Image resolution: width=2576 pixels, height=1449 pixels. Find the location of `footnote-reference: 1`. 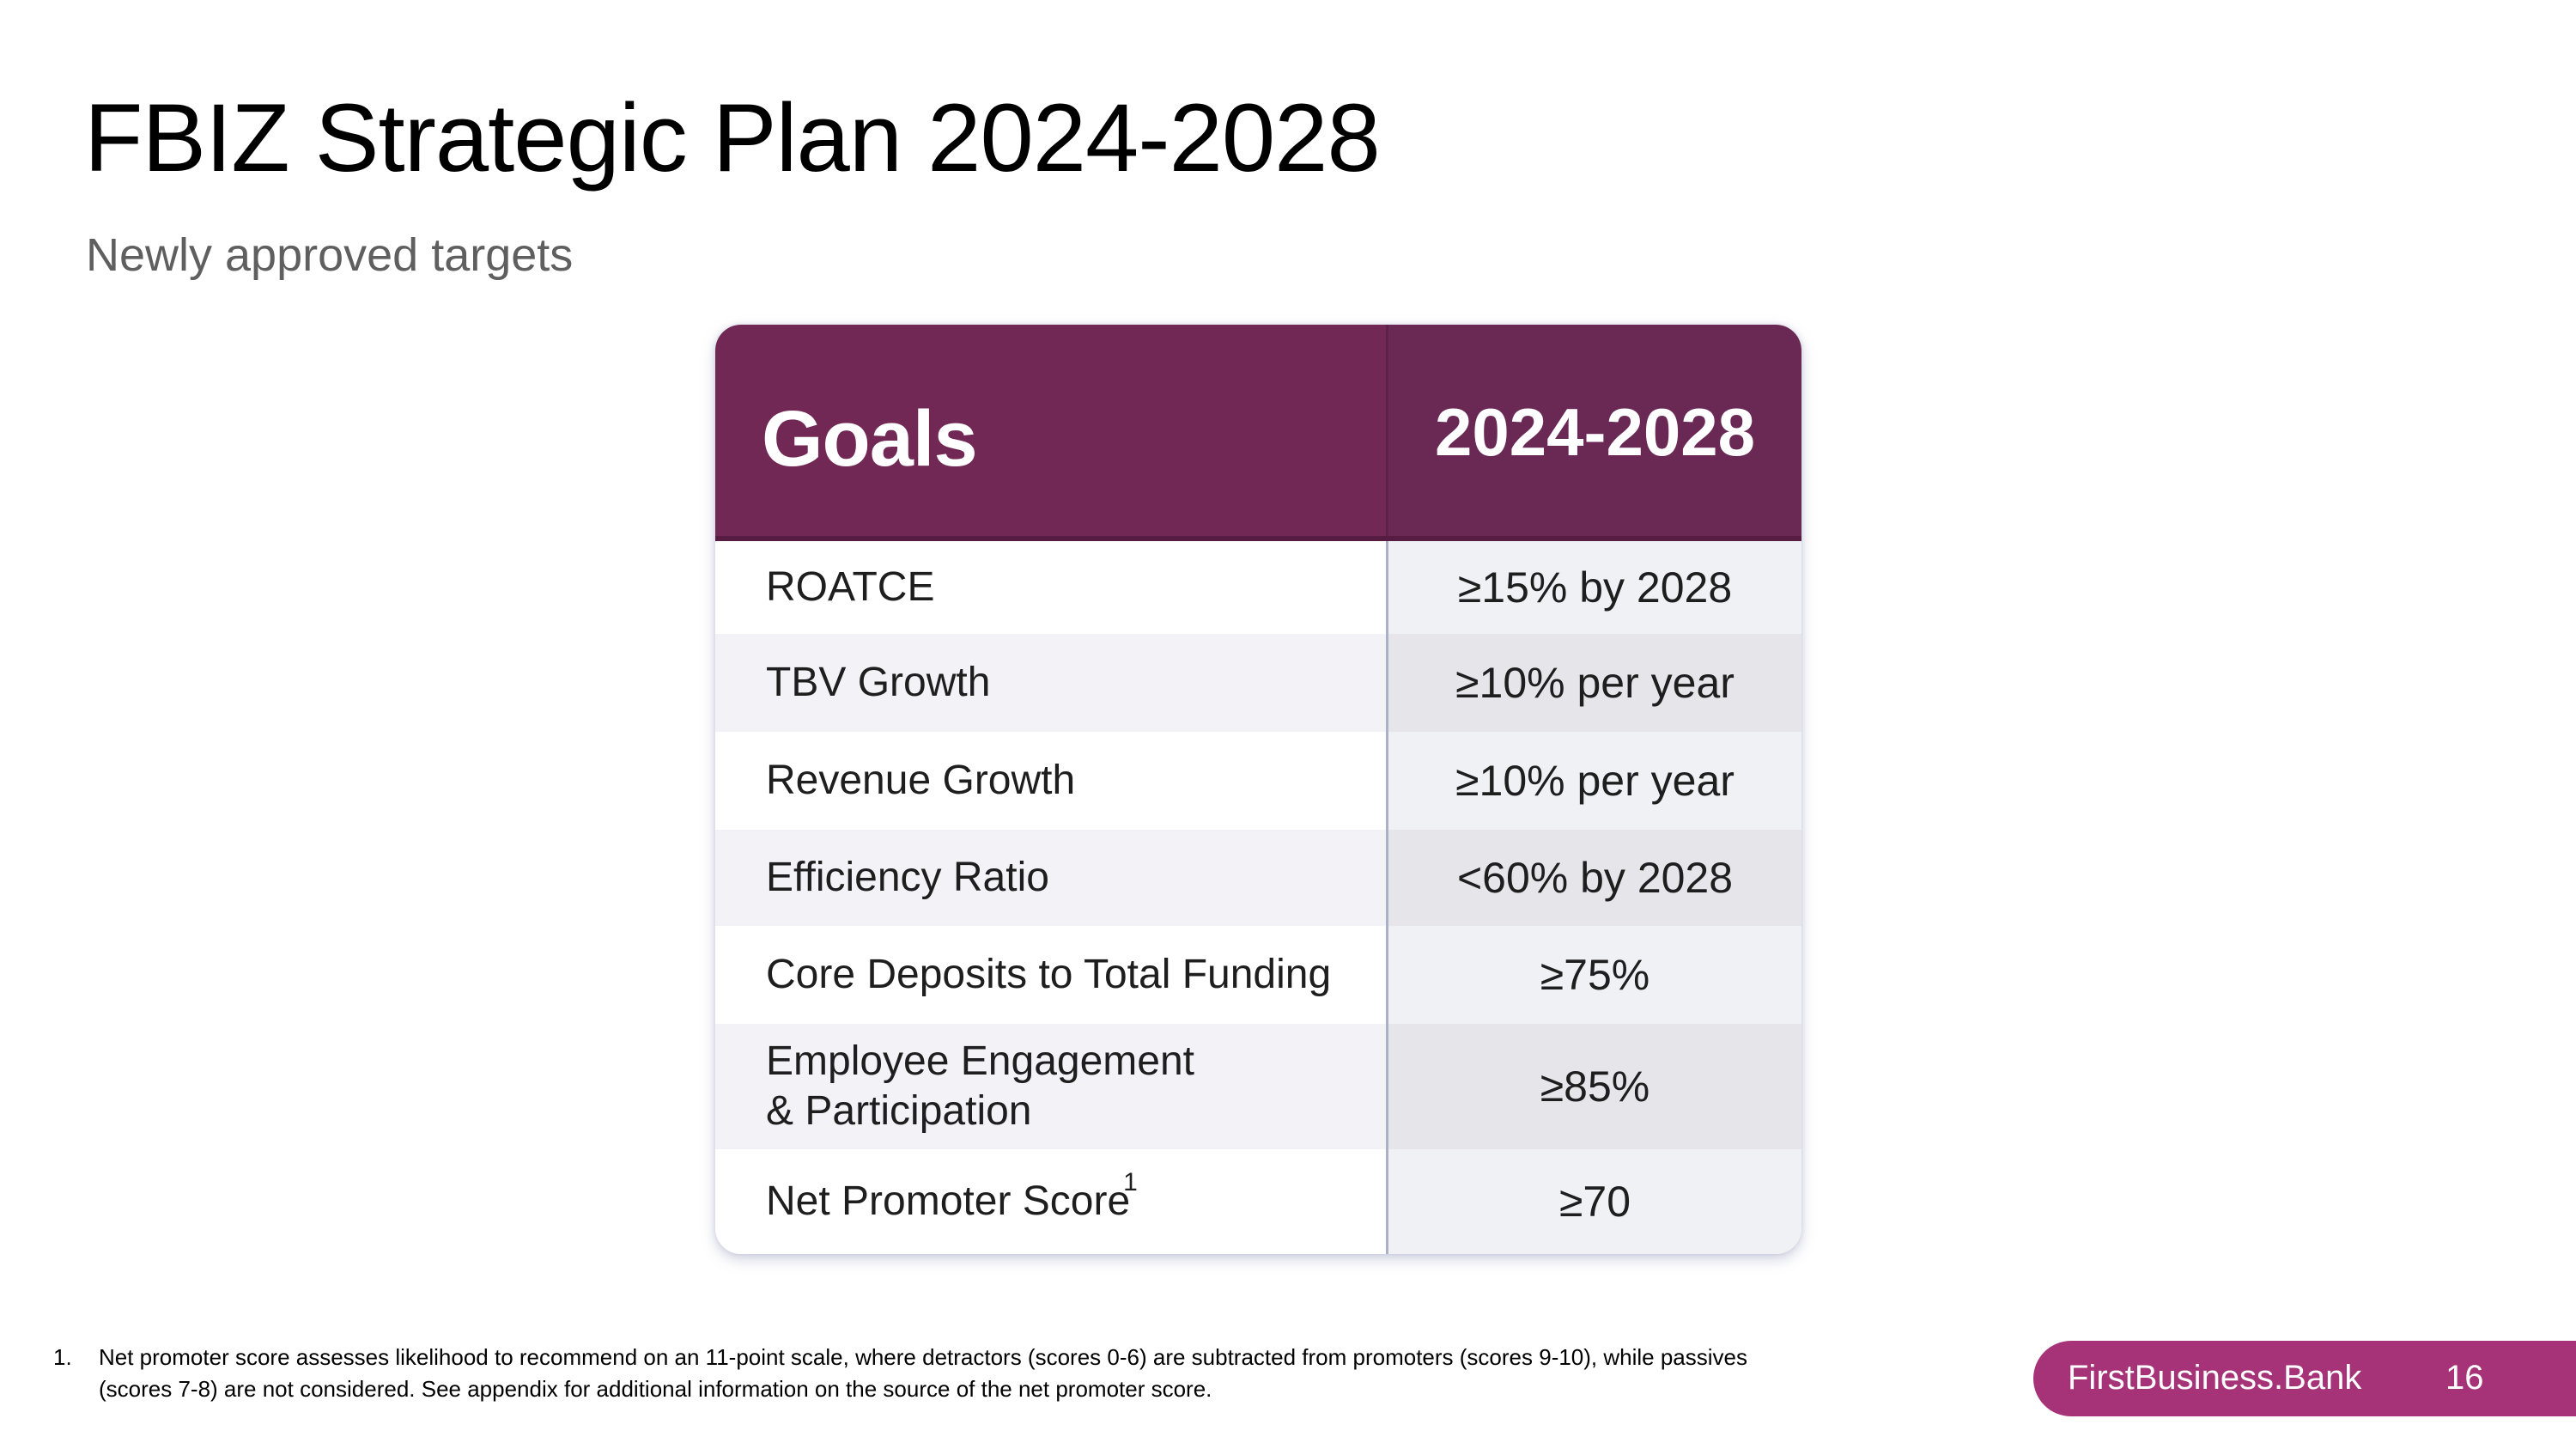

footnote-reference: 1 is located at coordinates (1130, 1182).